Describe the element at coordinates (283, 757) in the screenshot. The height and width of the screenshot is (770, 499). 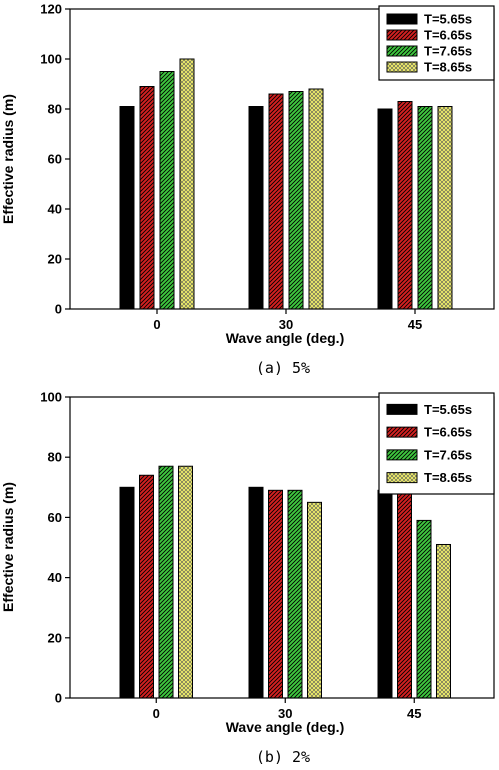
I see `panel-caption: (b) 2%` at that location.